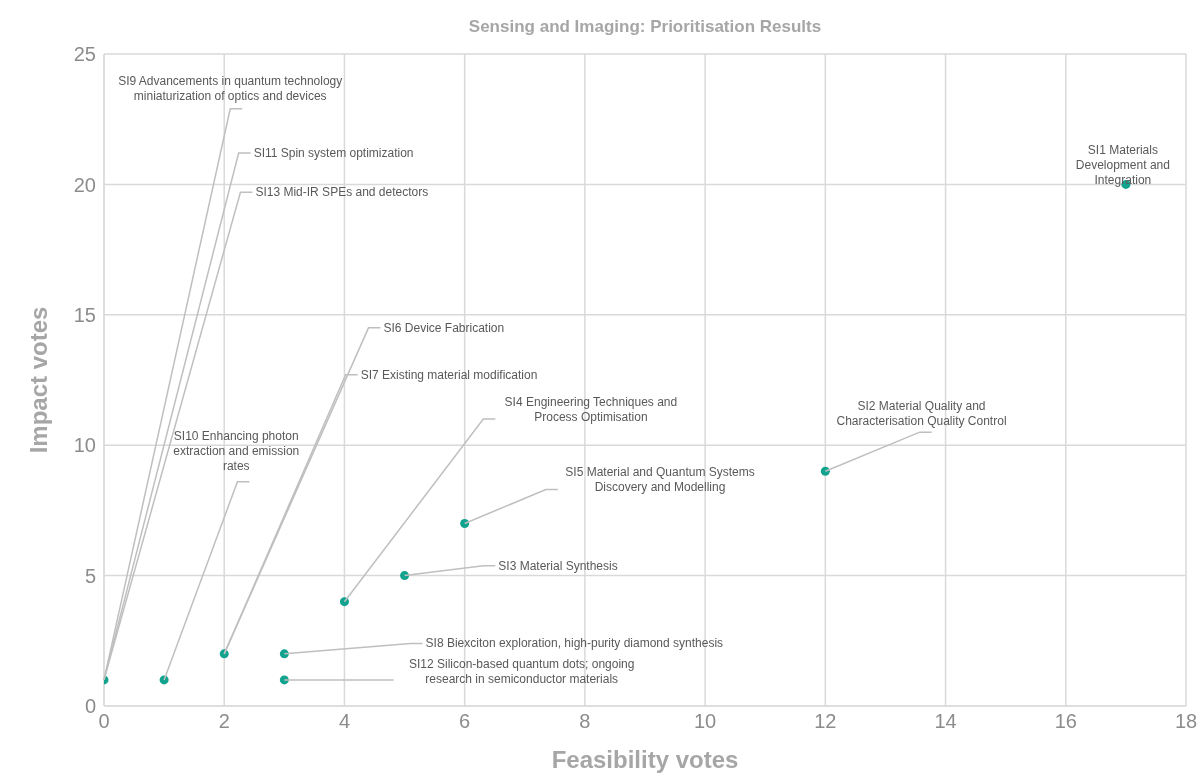 This screenshot has width=1202, height=776. What do you see at coordinates (645, 26) in the screenshot?
I see `chart-title: Sensing and Imaging: Prioritisation Results` at bounding box center [645, 26].